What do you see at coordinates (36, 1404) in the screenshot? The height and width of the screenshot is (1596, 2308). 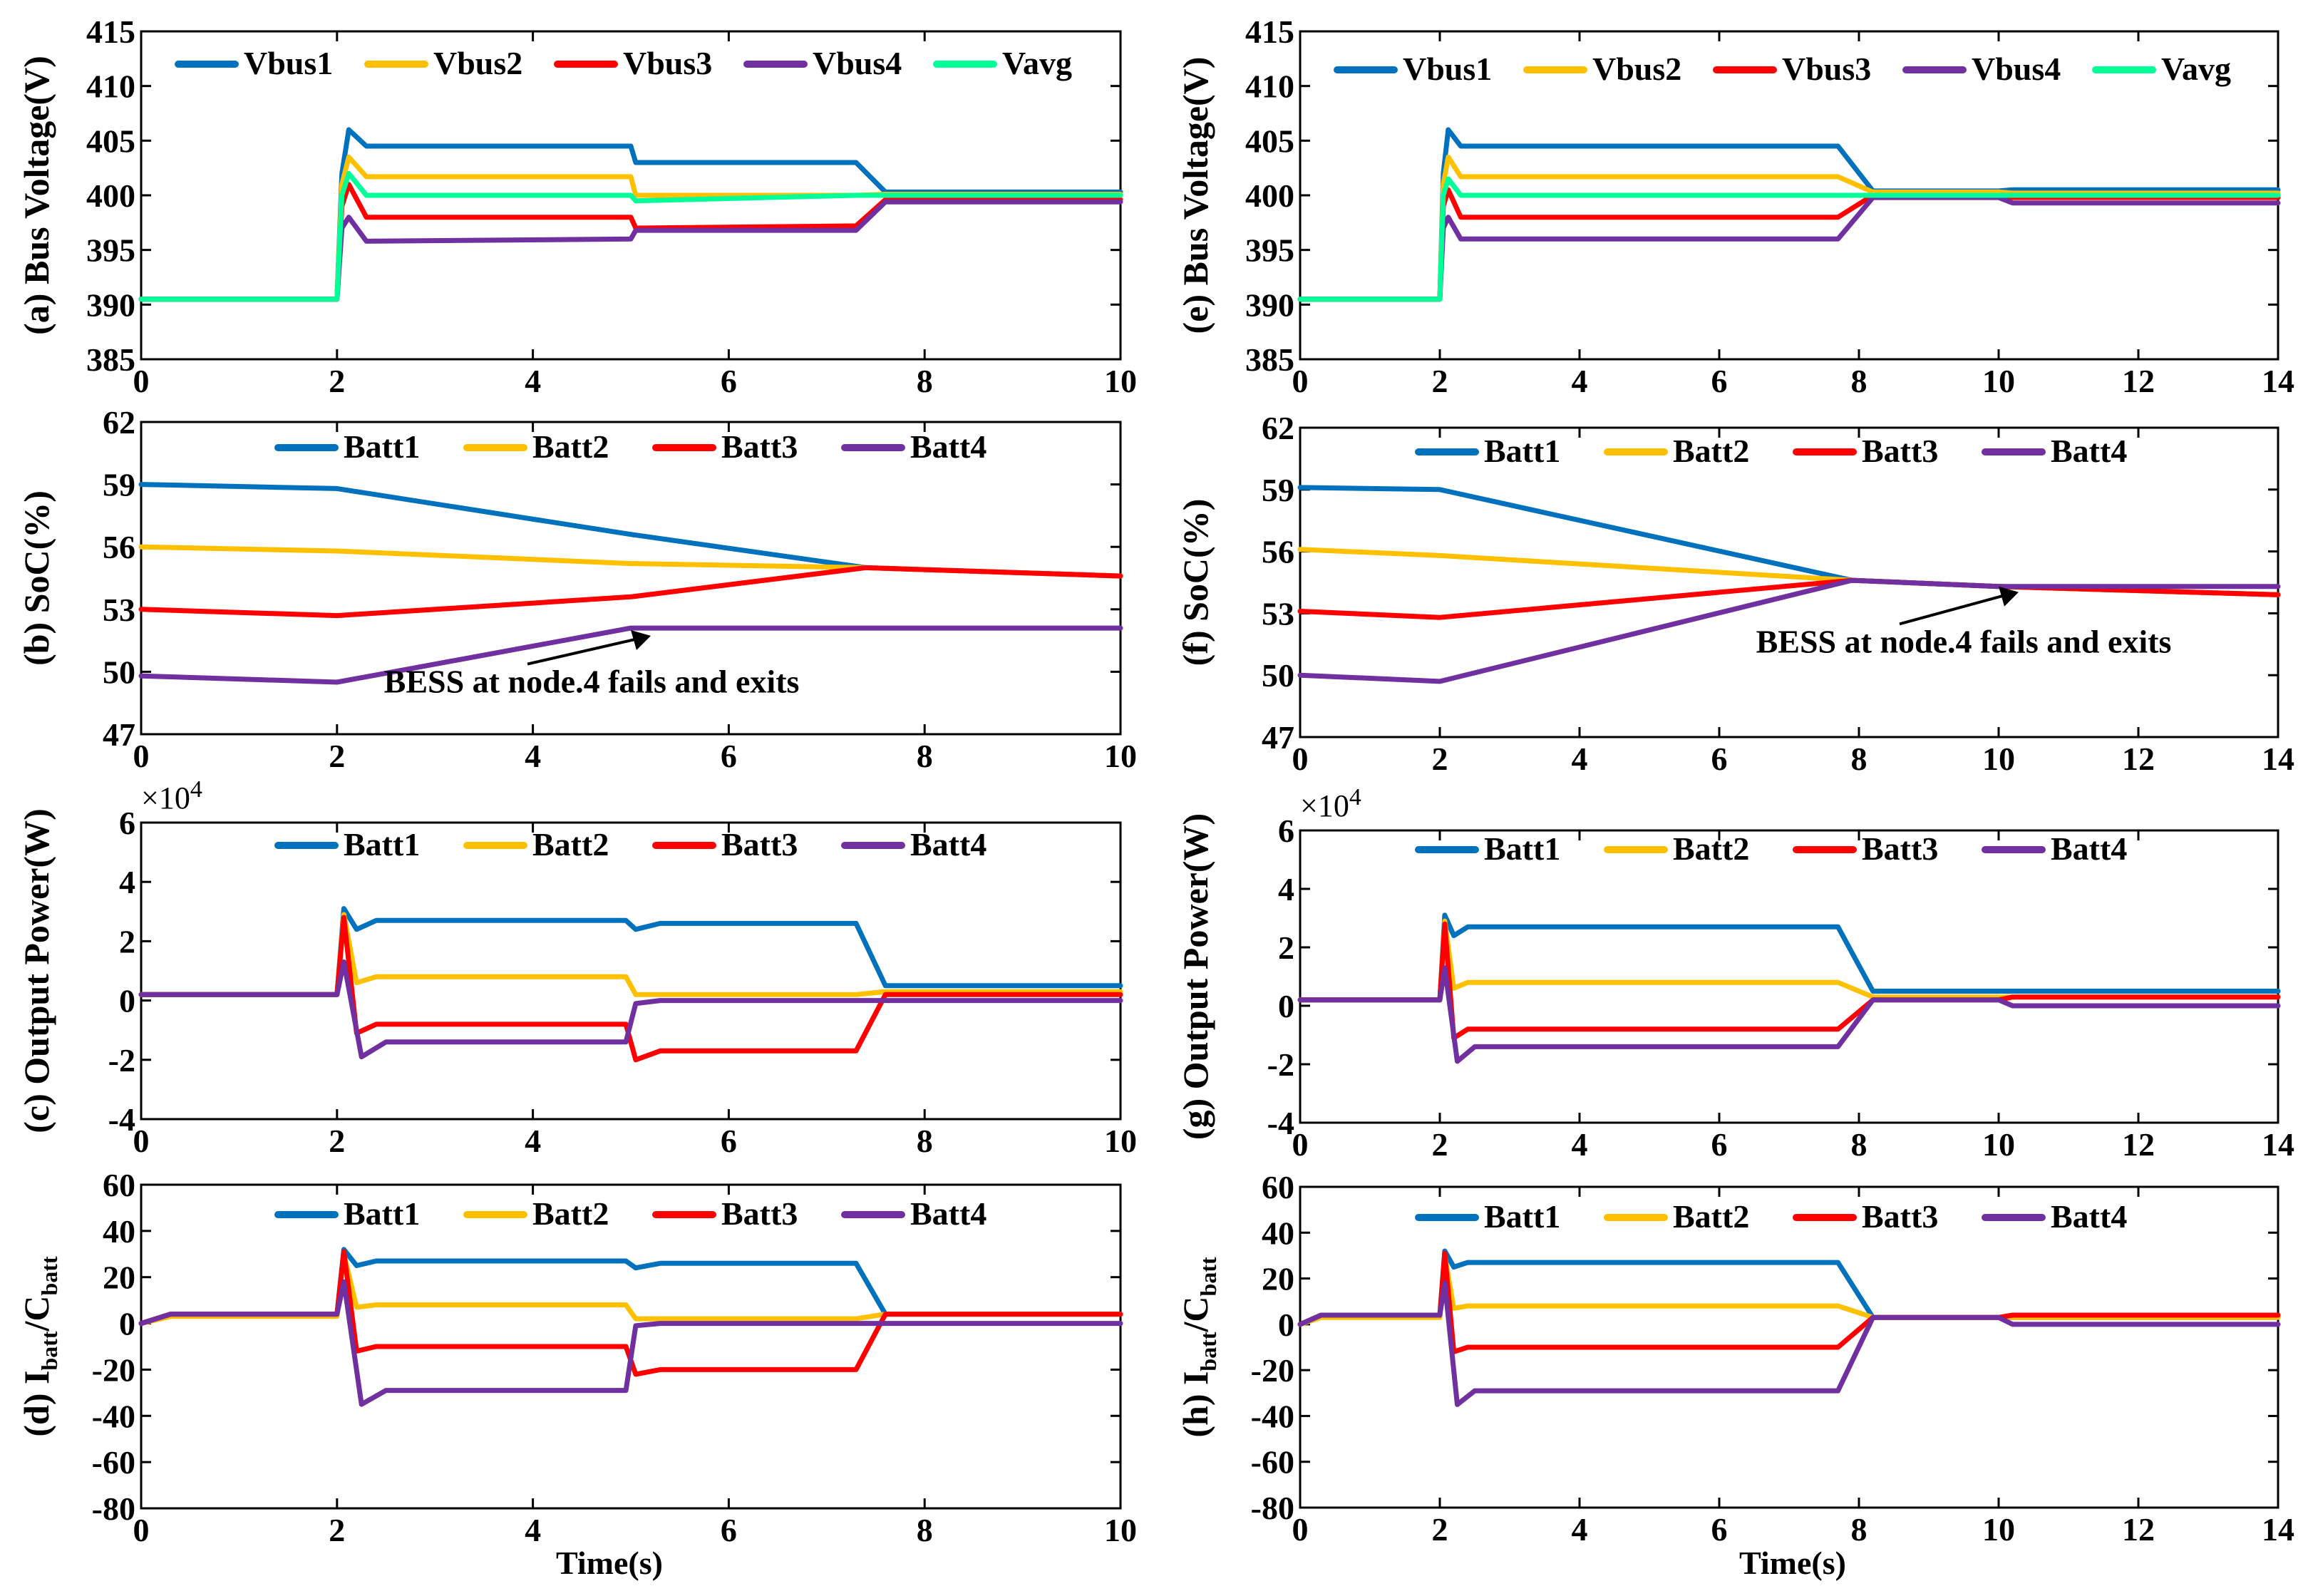 I see `y-axis-label-part: (d) I` at bounding box center [36, 1404].